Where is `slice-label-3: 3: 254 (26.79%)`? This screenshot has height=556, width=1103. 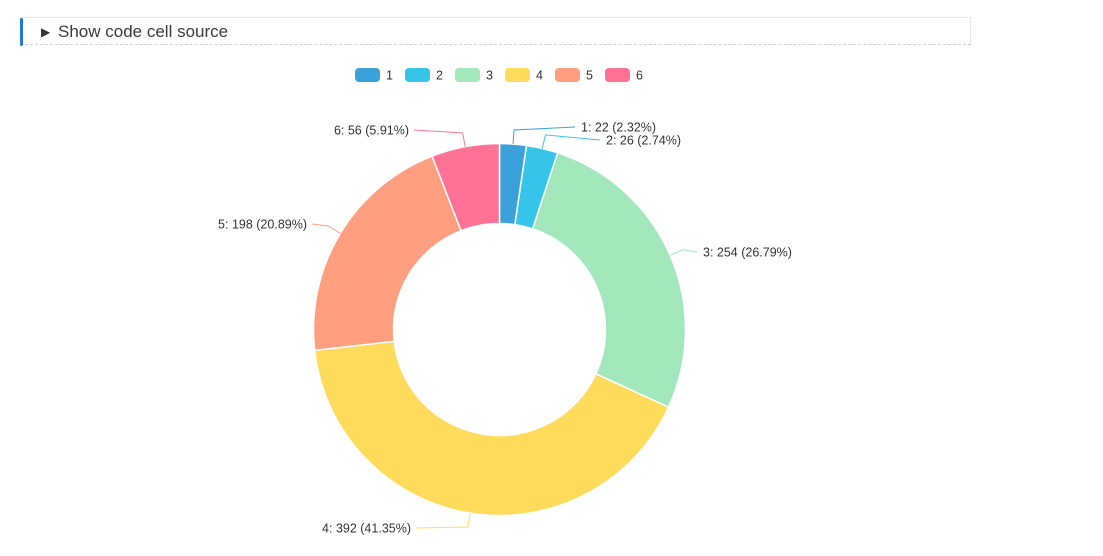
slice-label-3: 3: 254 (26.79%) is located at coordinates (747, 253).